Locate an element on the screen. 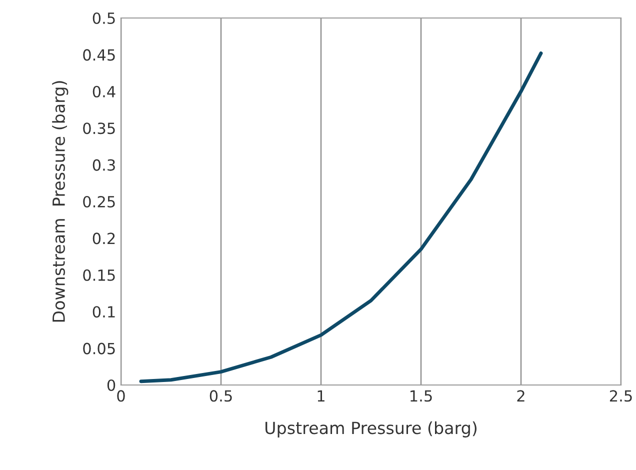  y-axis-title: Downstream Pressure (barg) is located at coordinates (60, 201).